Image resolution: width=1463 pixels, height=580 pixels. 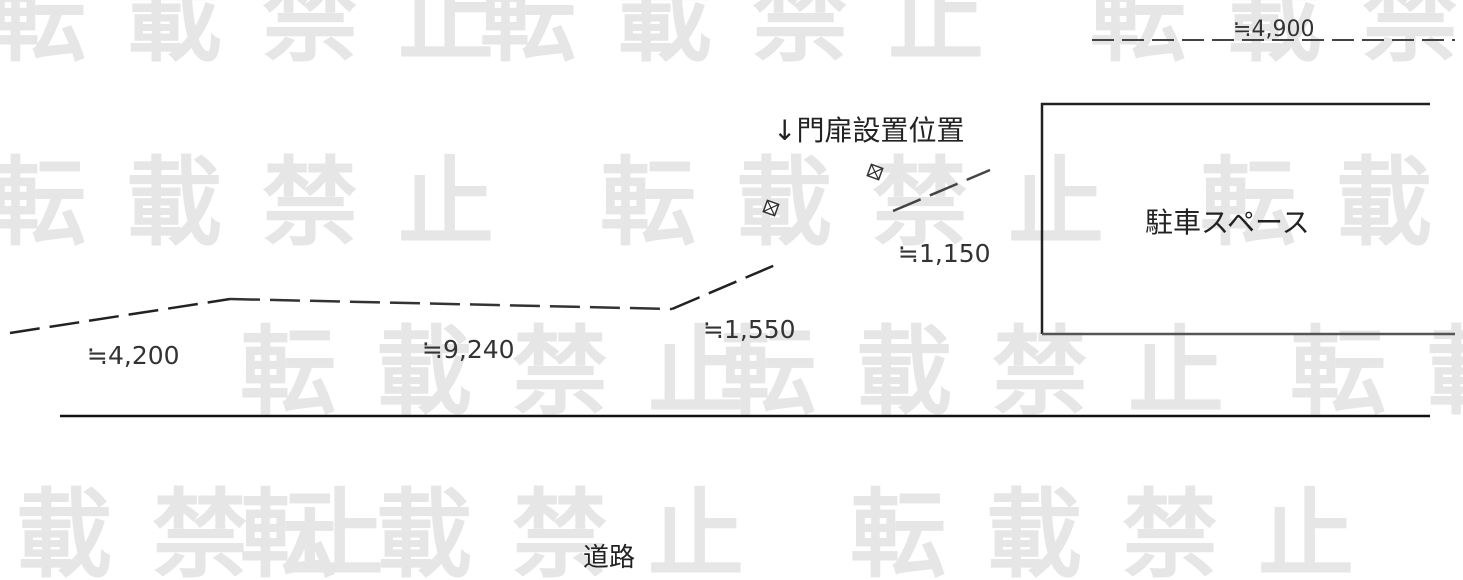 I want to click on dim-segment-4: ≒1,150, so click(x=944, y=253).